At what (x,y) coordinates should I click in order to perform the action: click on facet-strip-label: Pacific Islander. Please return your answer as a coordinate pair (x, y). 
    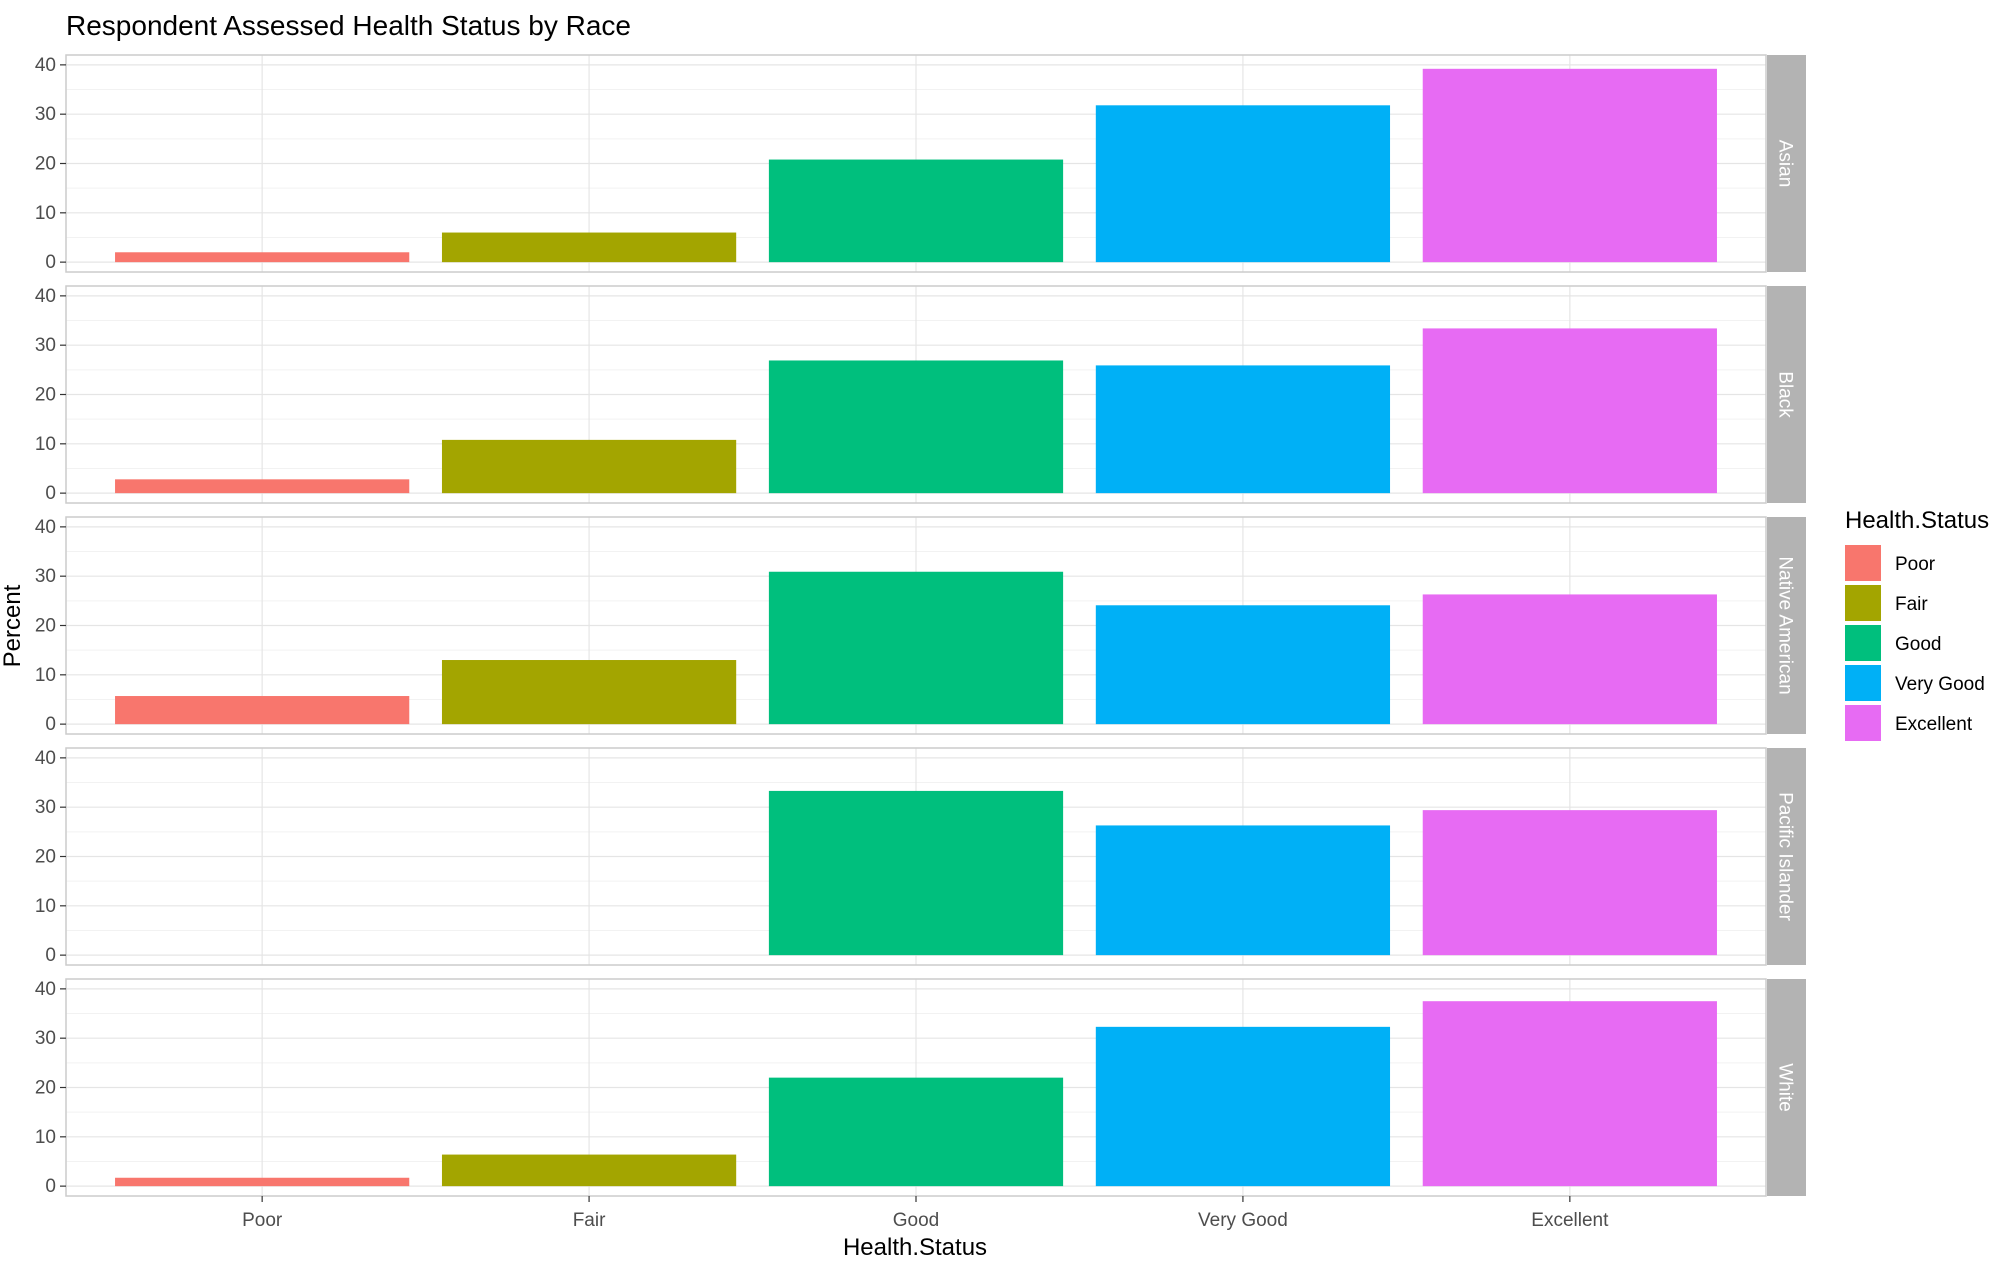
    Looking at the image, I should click on (1785, 857).